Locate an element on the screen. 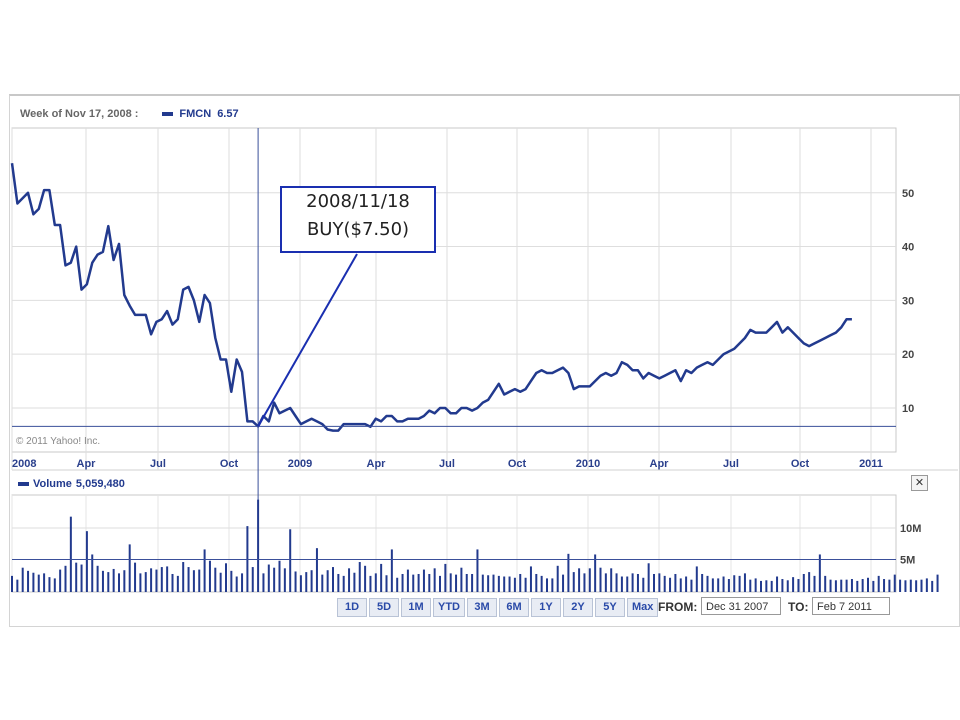  range-button-5y: 5Y is located at coordinates (610, 607).